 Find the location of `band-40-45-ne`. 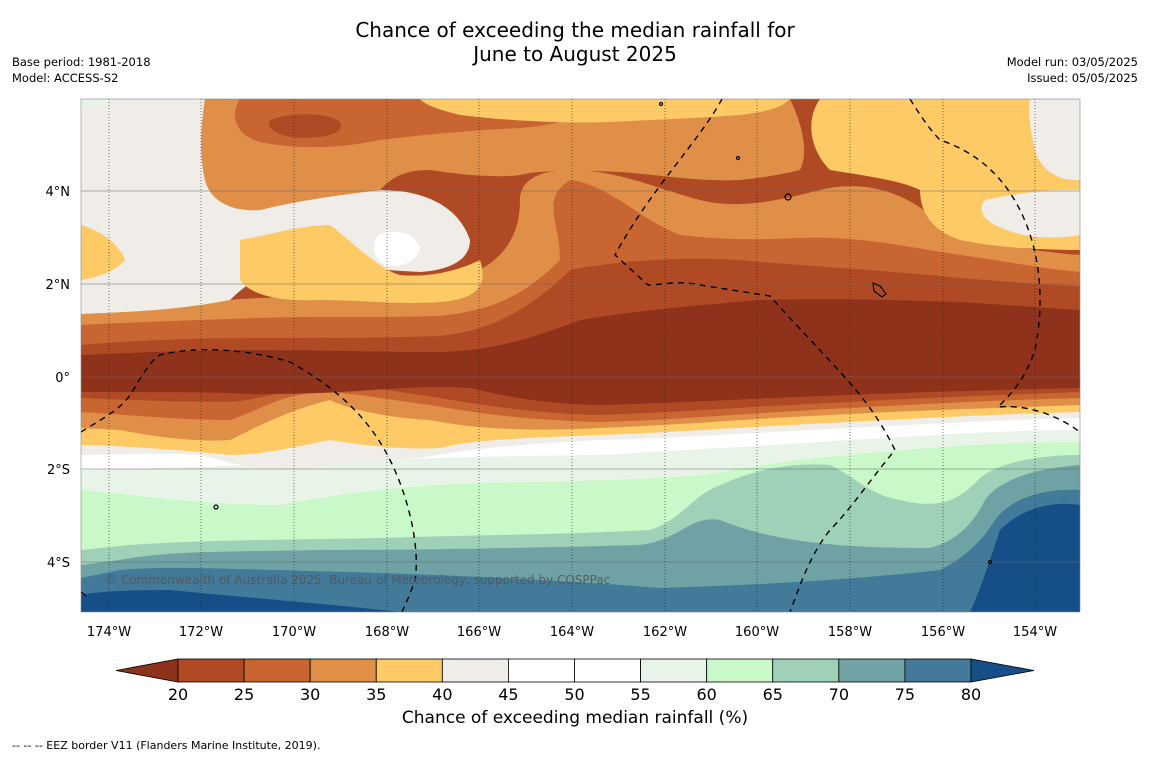

band-40-45-ne is located at coordinates (1054, 140).